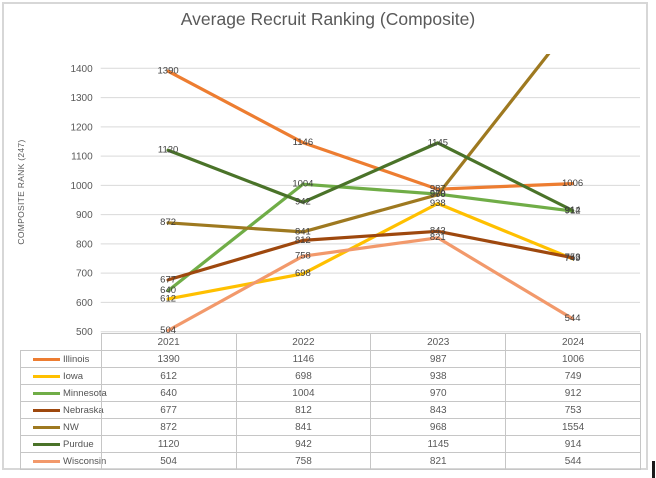 The image size is (656, 478). I want to click on y-tick-label: 1200, so click(81, 127).